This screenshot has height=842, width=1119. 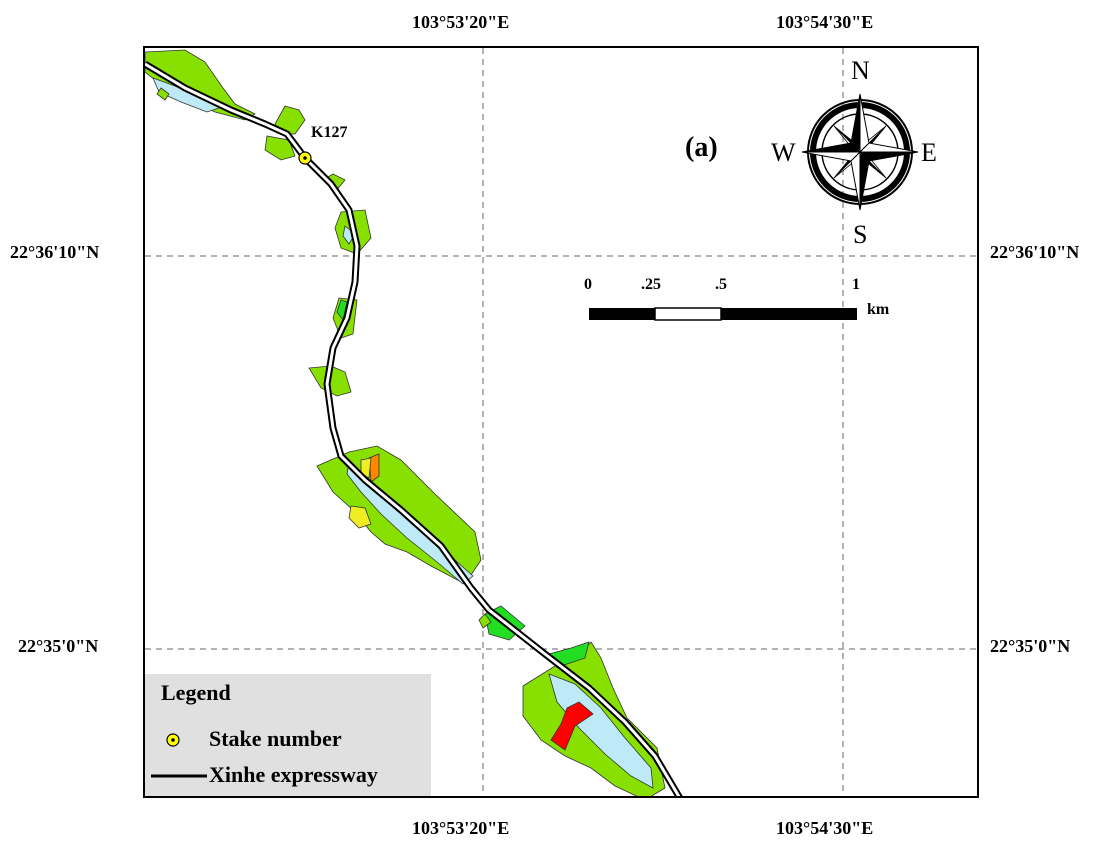 What do you see at coordinates (275, 738) in the screenshot?
I see `legend-stake-label: Stake number` at bounding box center [275, 738].